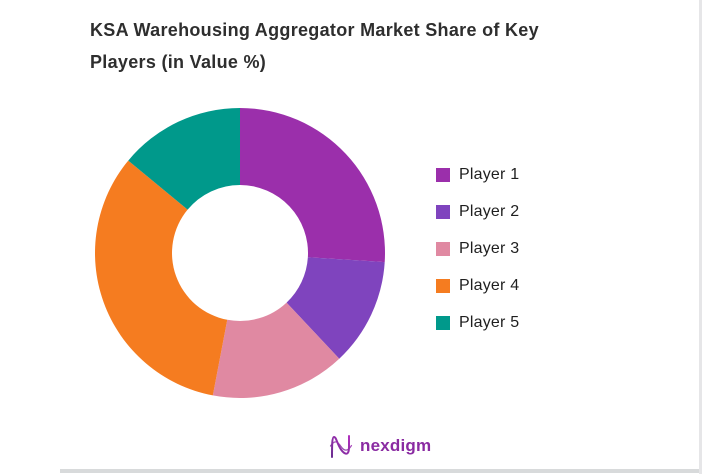 The width and height of the screenshot is (702, 474). I want to click on horizontal-scrollbar, so click(381, 471).